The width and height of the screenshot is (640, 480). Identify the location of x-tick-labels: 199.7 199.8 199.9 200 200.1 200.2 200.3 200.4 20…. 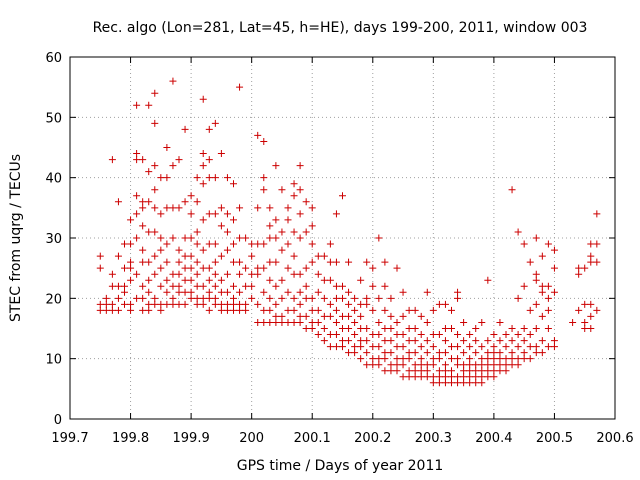
(342, 438).